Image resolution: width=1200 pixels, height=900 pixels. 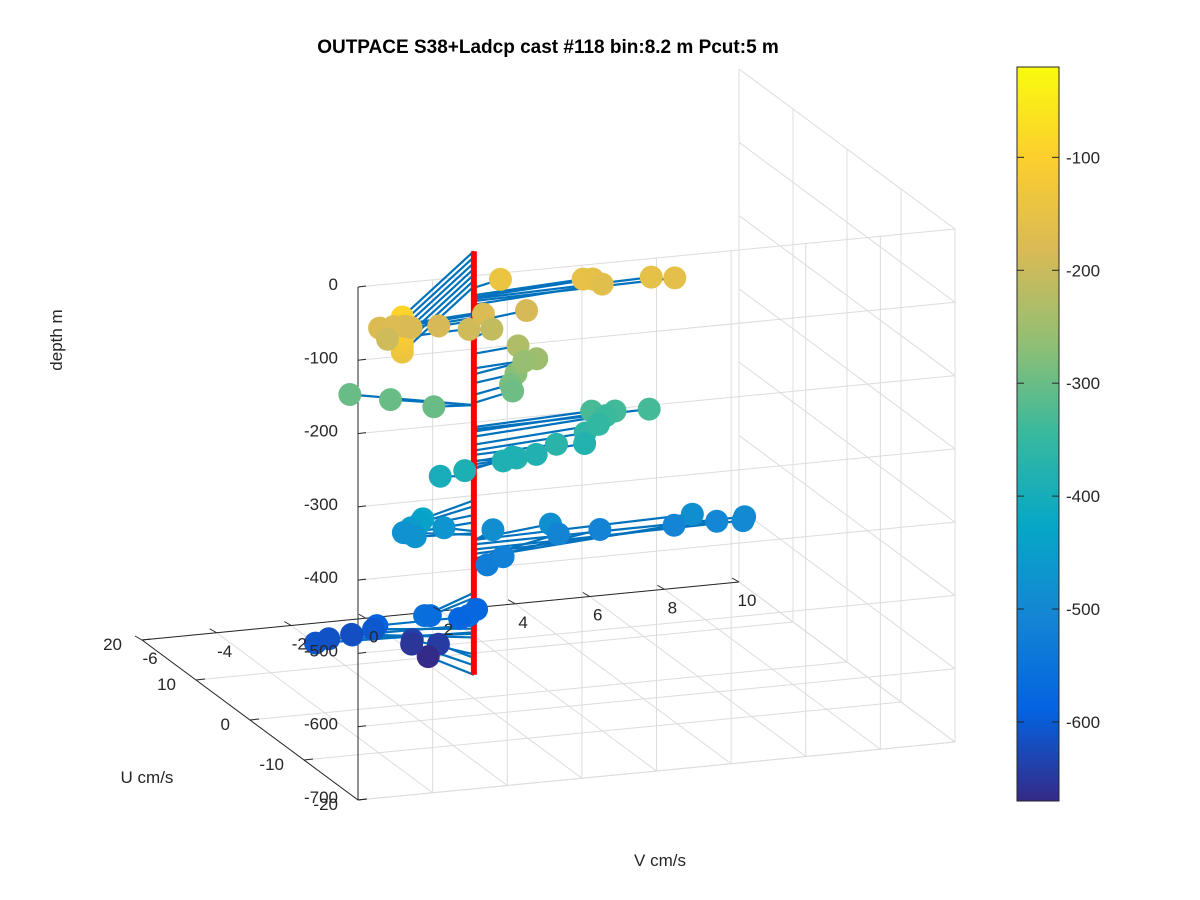 I want to click on colorbar: -100 -200 -300 -400 -500 -600, so click(x=1058, y=434).